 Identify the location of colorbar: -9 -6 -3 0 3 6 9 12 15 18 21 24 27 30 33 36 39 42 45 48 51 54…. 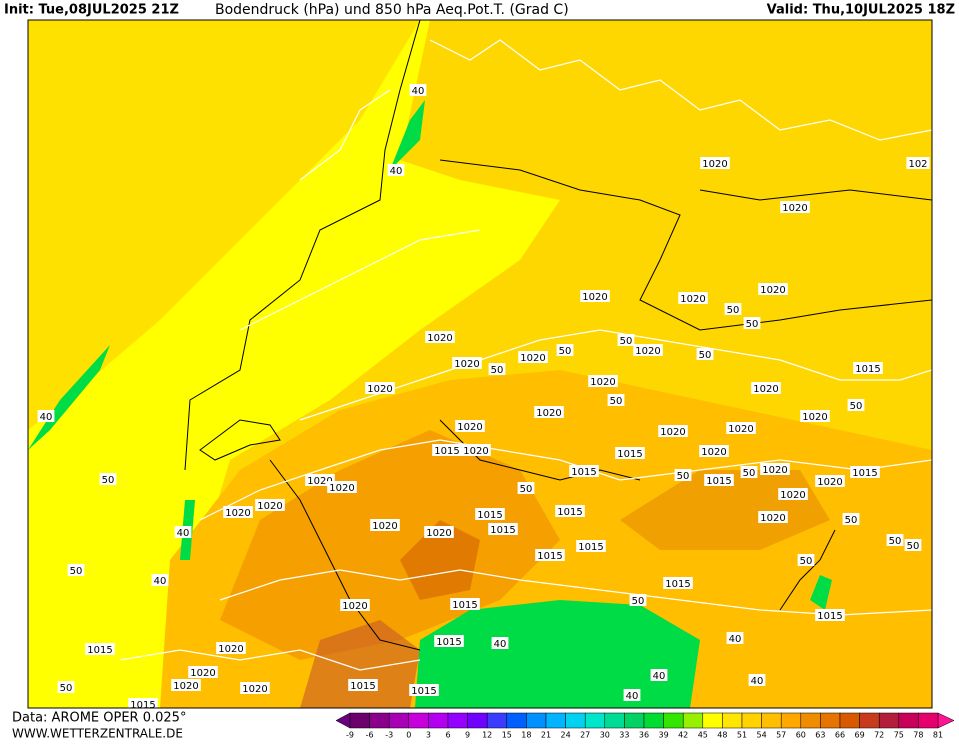
(645, 726).